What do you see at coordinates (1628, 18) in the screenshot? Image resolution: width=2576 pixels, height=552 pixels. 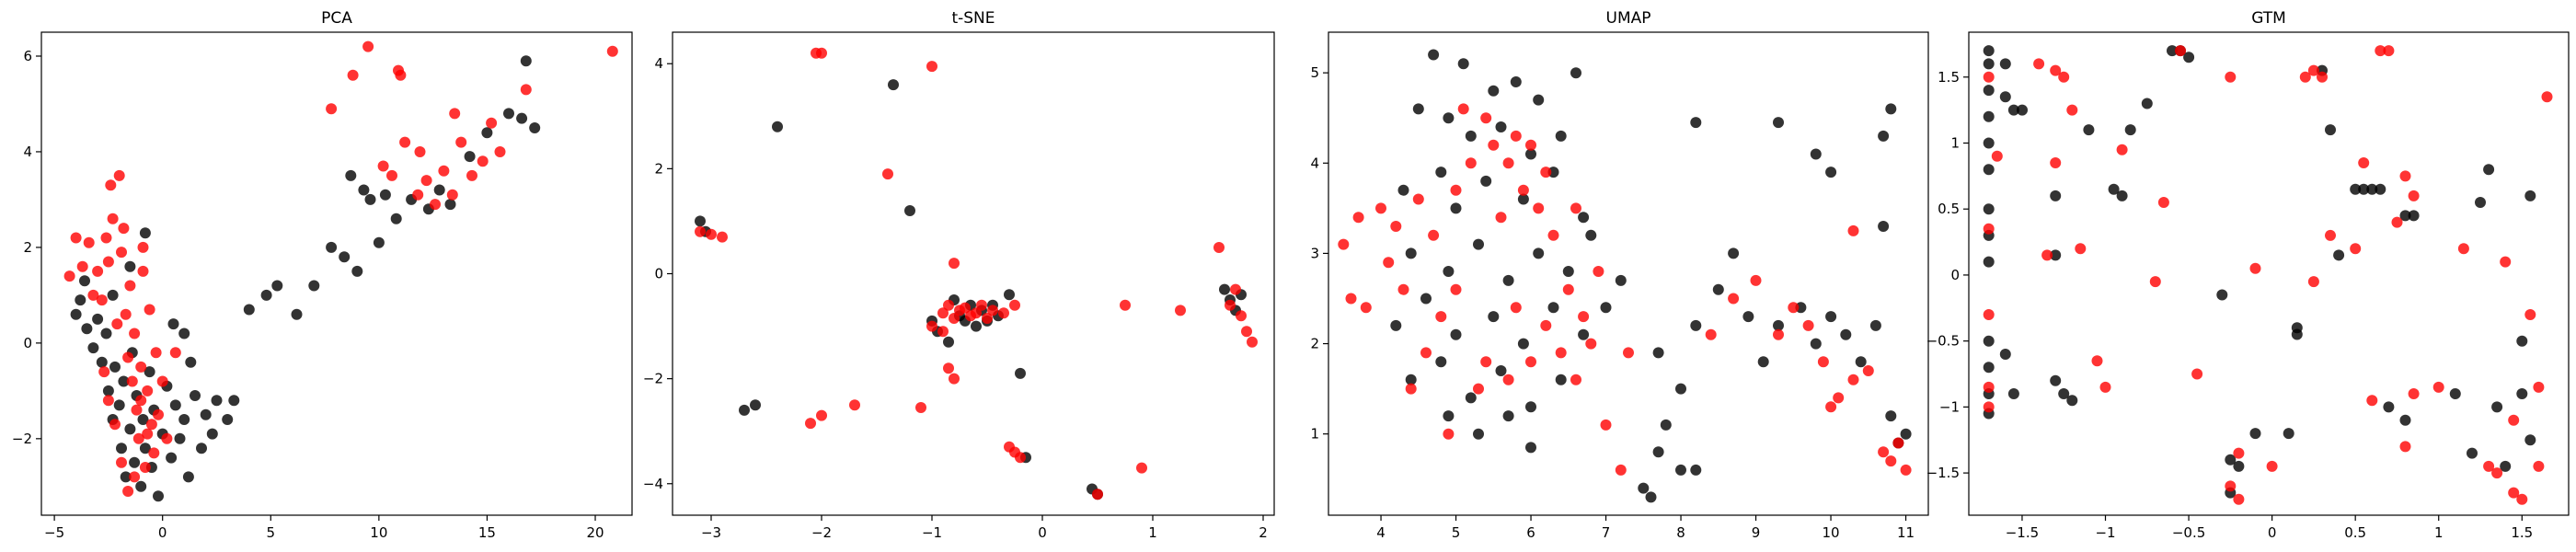 I see `chart-title: UMAP` at bounding box center [1628, 18].